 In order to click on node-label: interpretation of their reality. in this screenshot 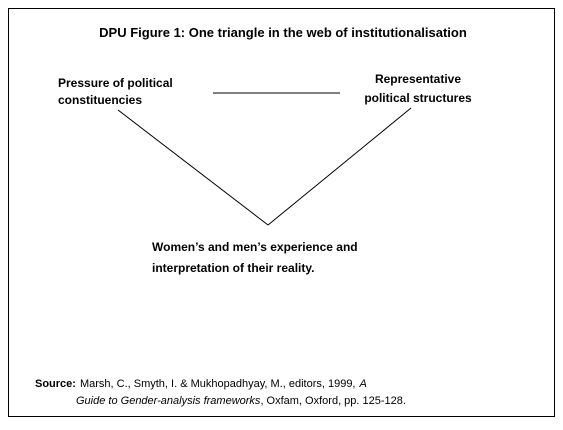, I will do `click(233, 268)`.